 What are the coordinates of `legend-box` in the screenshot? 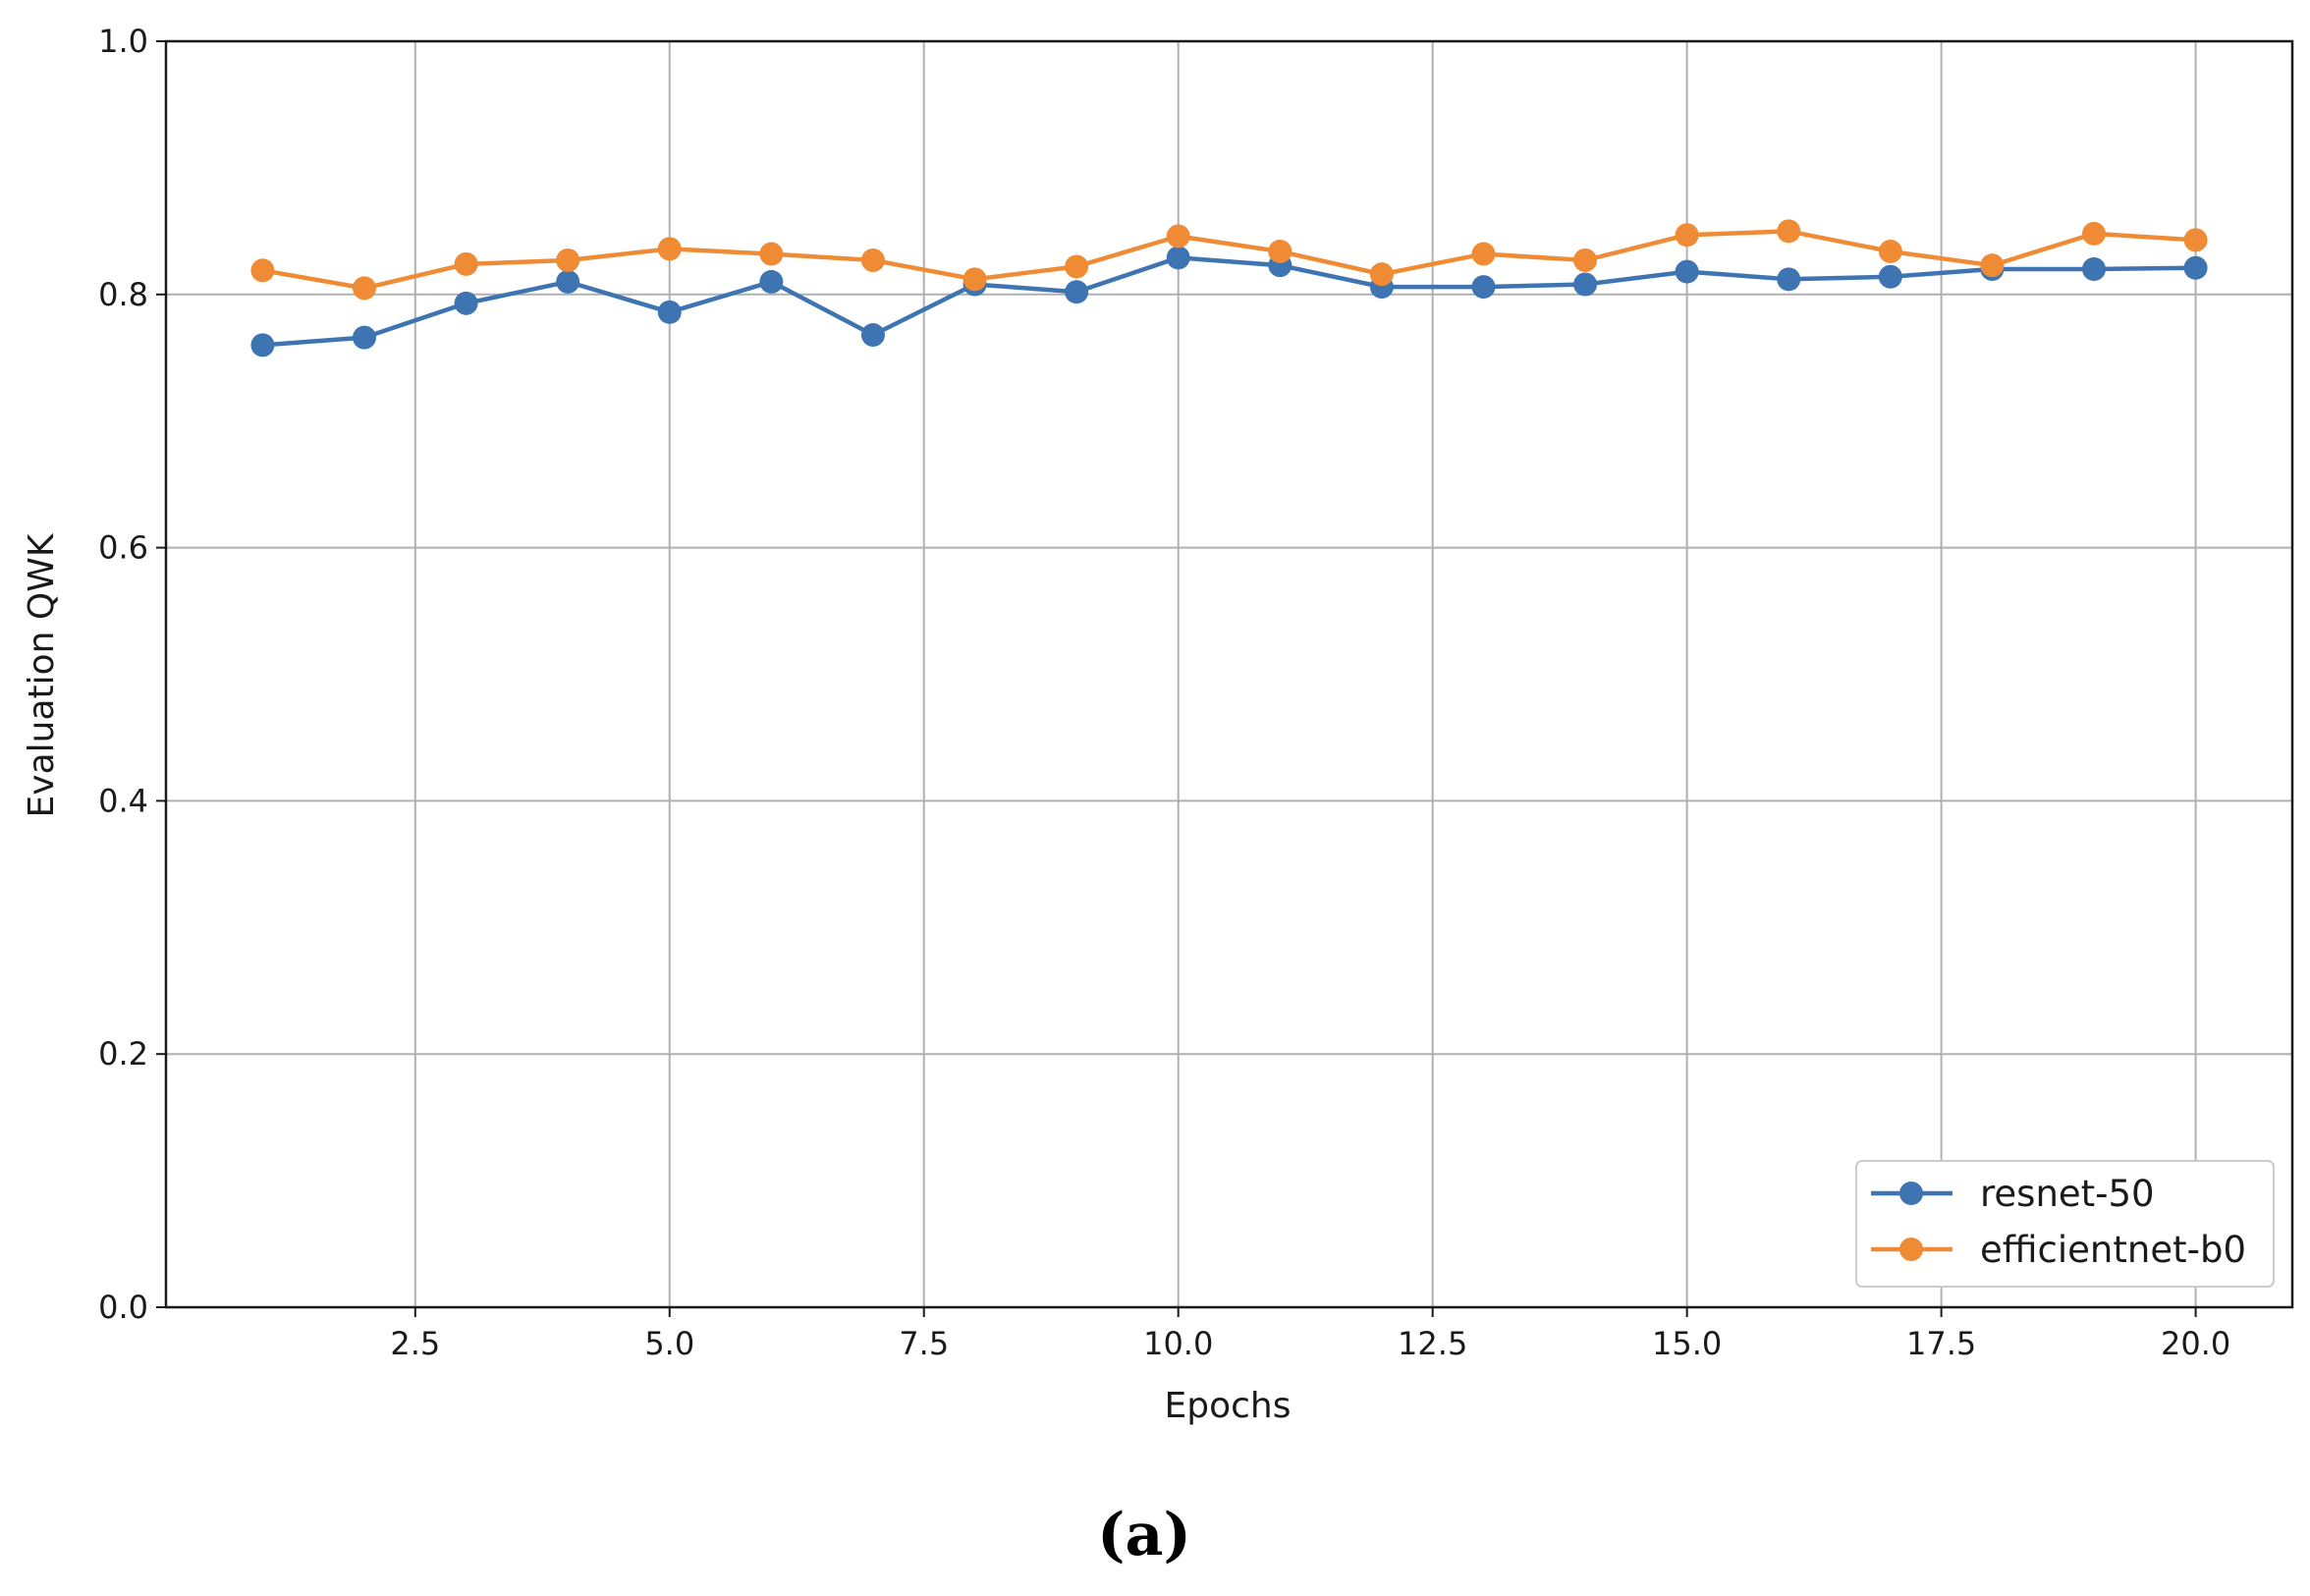 It's located at (2065, 1224).